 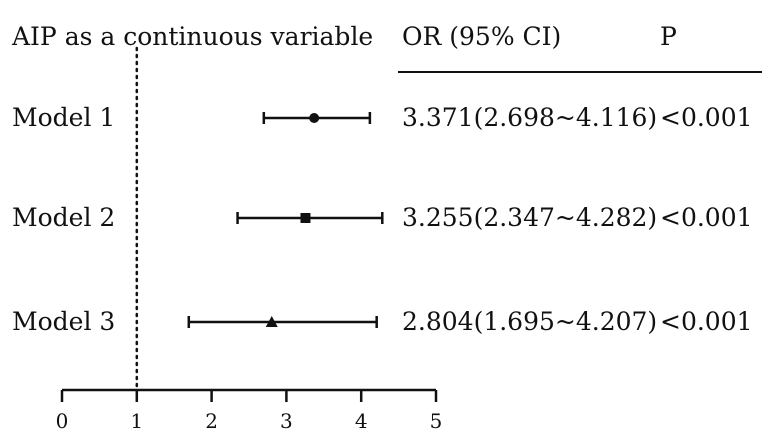 I want to click on x-tick-label: 1, so click(x=136, y=421).